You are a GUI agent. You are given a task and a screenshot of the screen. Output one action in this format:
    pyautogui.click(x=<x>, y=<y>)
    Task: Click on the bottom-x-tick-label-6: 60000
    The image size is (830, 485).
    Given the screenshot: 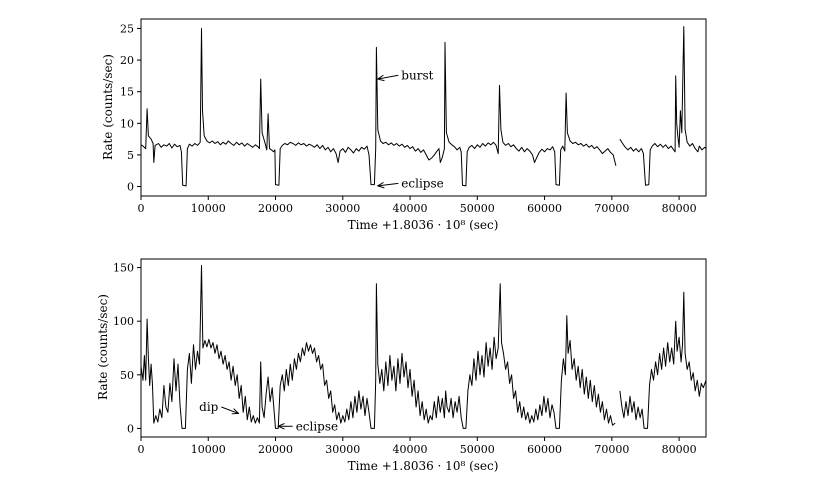 What is the action you would take?
    pyautogui.click(x=544, y=449)
    